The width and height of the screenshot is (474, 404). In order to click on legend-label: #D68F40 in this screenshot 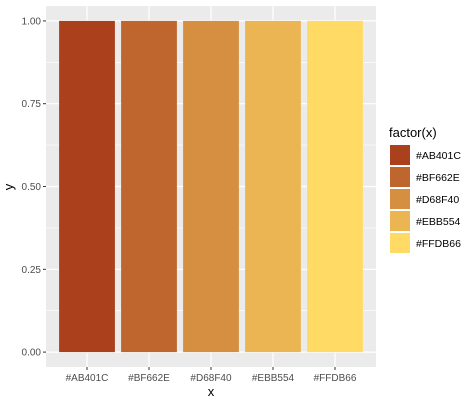, I will do `click(437, 200)`.